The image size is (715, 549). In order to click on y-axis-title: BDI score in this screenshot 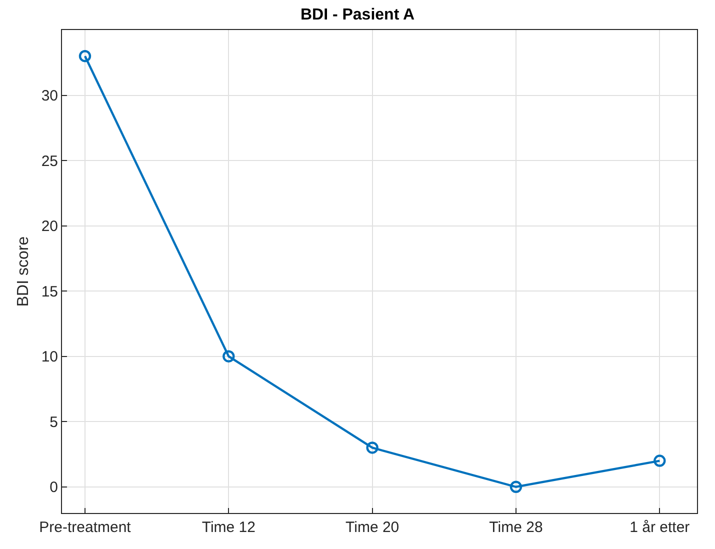, I will do `click(23, 271)`.